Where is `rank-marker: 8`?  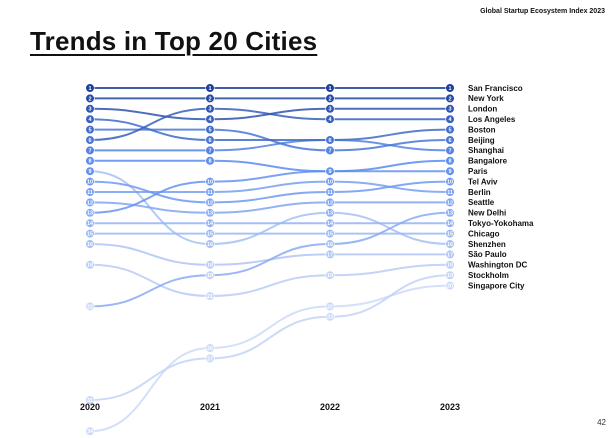 rank-marker: 8 is located at coordinates (90, 161).